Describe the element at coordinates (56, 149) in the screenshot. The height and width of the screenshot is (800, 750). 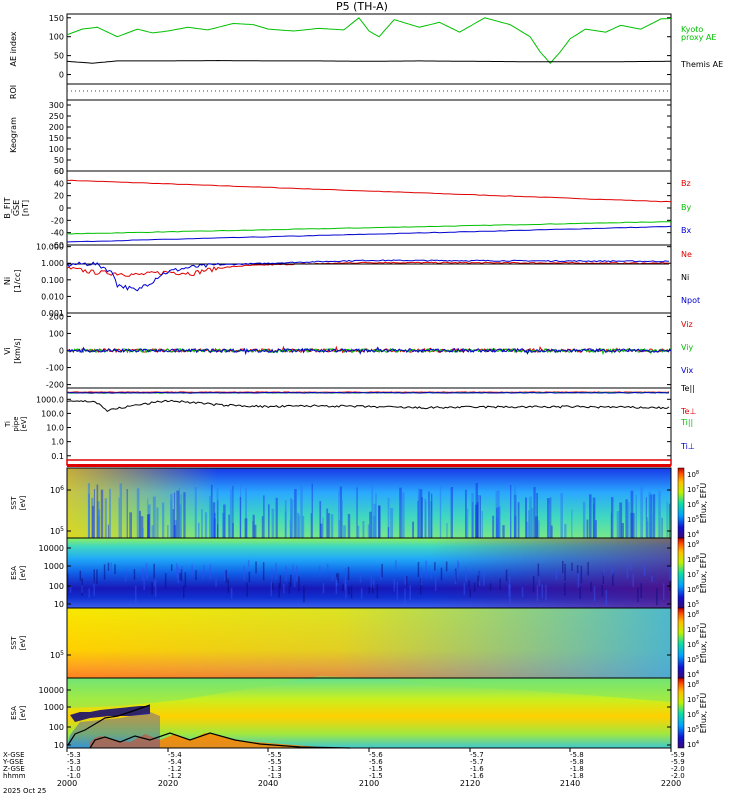
I see `keogram-ytick-label: 100` at that location.